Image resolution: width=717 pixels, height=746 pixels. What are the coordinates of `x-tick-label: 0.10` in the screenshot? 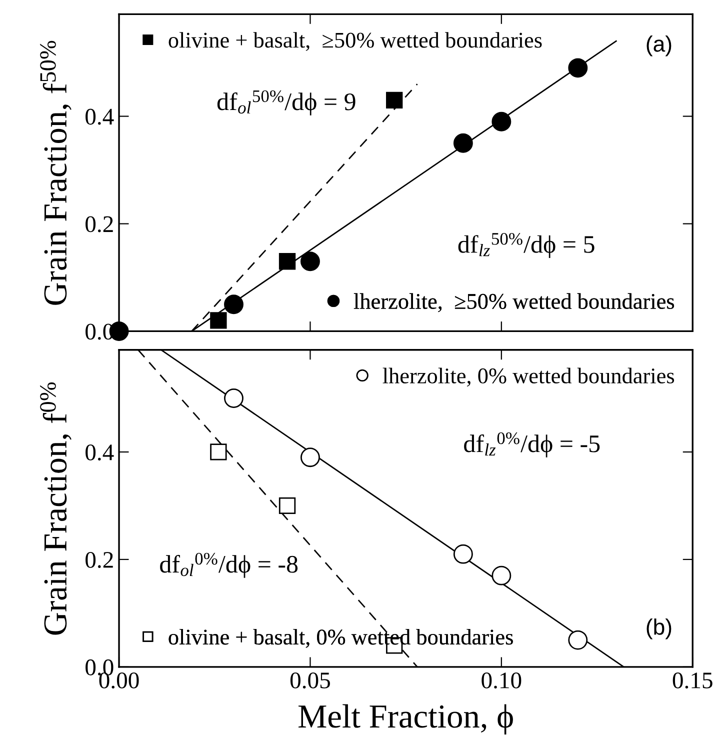 It's located at (502, 680).